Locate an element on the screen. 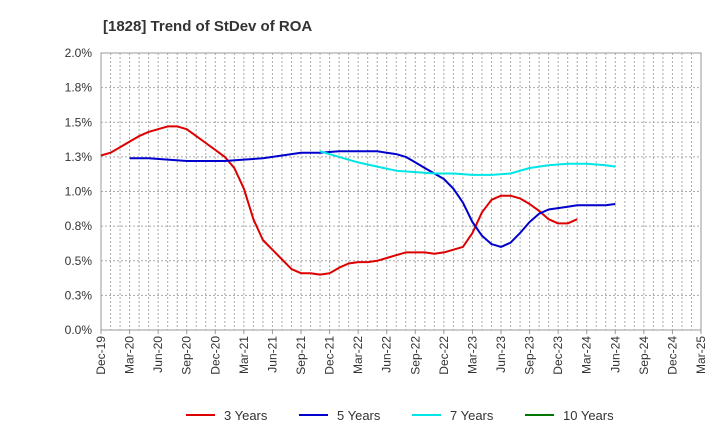  y-tick-label: 0.3% is located at coordinates (79, 295).